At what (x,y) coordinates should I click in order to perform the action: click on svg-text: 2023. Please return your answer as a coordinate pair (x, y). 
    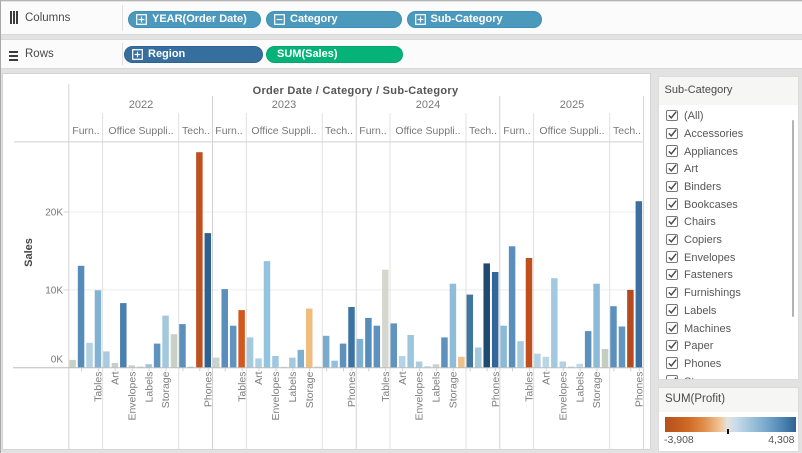
    Looking at the image, I should click on (284, 105).